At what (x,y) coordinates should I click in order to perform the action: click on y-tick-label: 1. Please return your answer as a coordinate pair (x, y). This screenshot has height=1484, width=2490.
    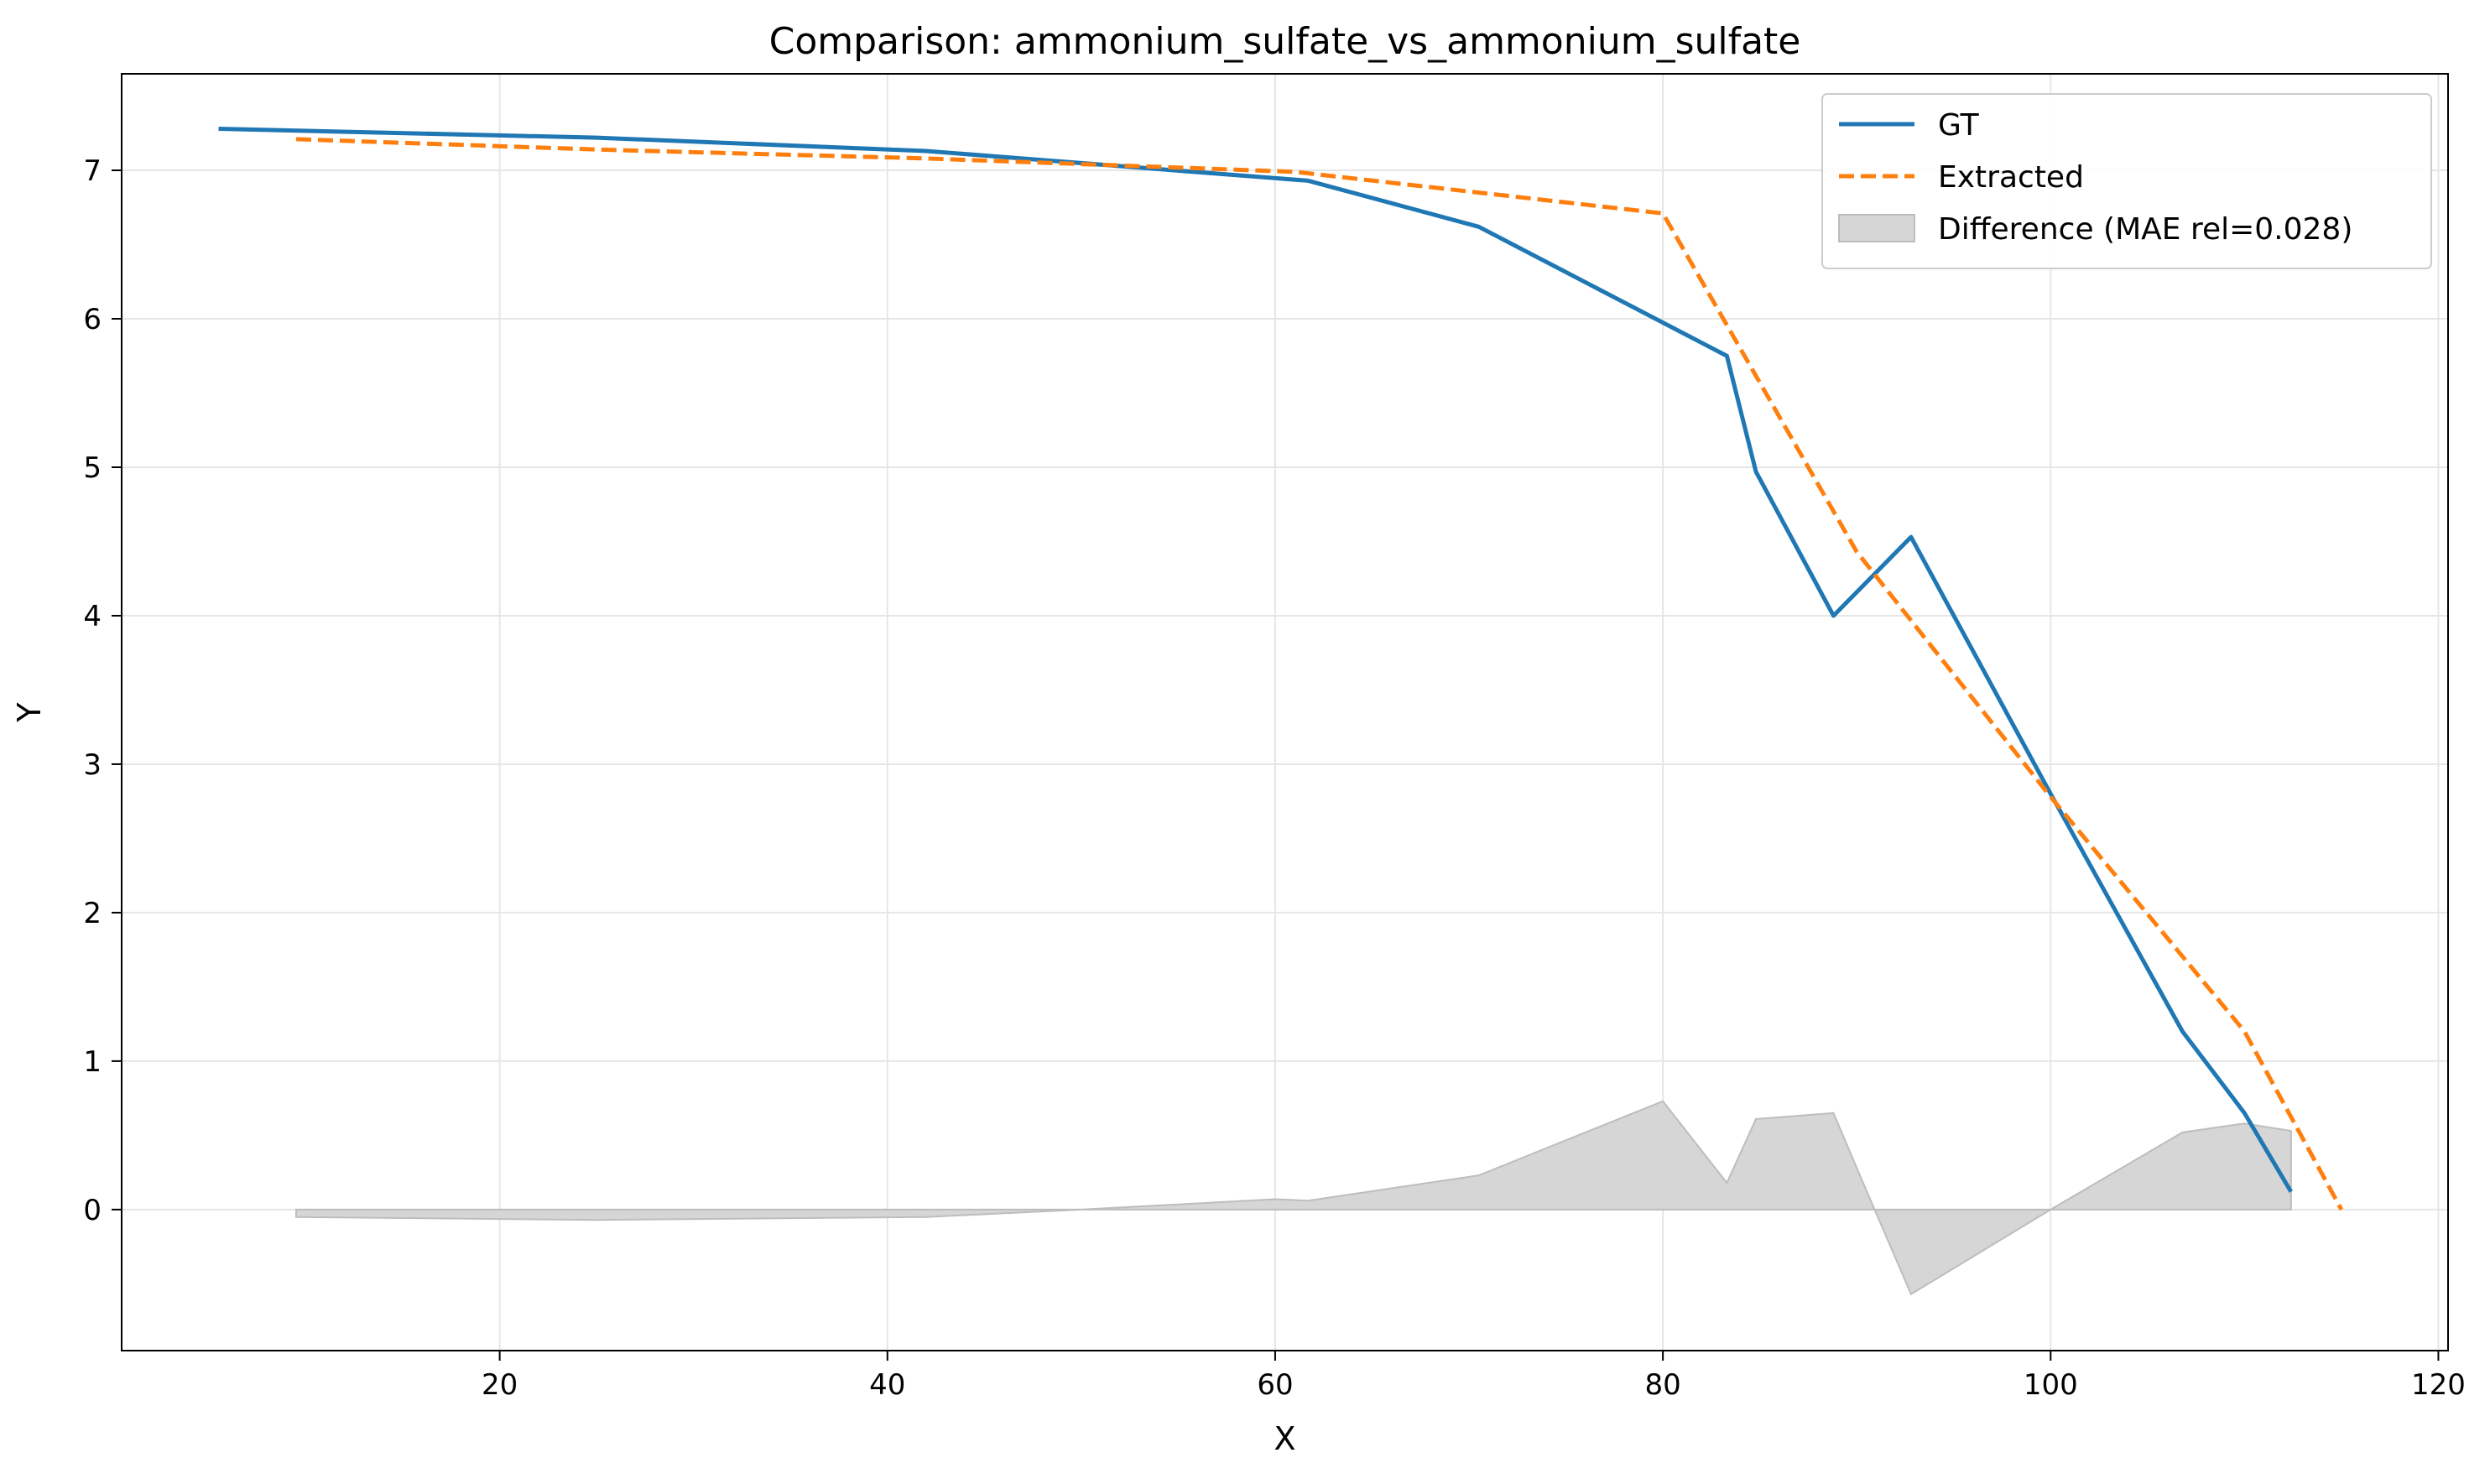
    Looking at the image, I should click on (92, 1062).